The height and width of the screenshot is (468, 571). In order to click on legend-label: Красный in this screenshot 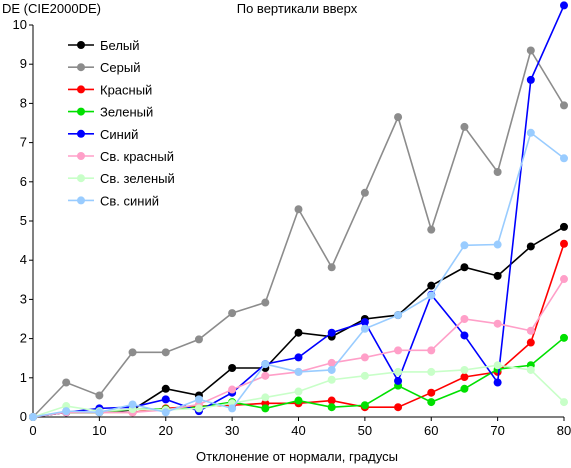, I will do `click(126, 89)`.